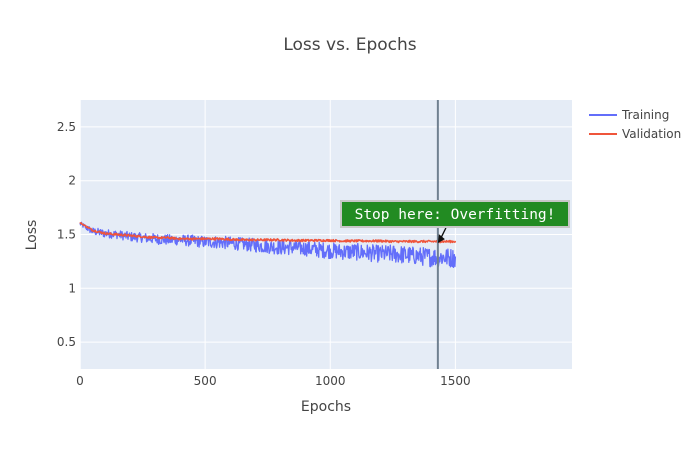  Describe the element at coordinates (330, 381) in the screenshot. I see `x-tick-label: 1000` at that location.